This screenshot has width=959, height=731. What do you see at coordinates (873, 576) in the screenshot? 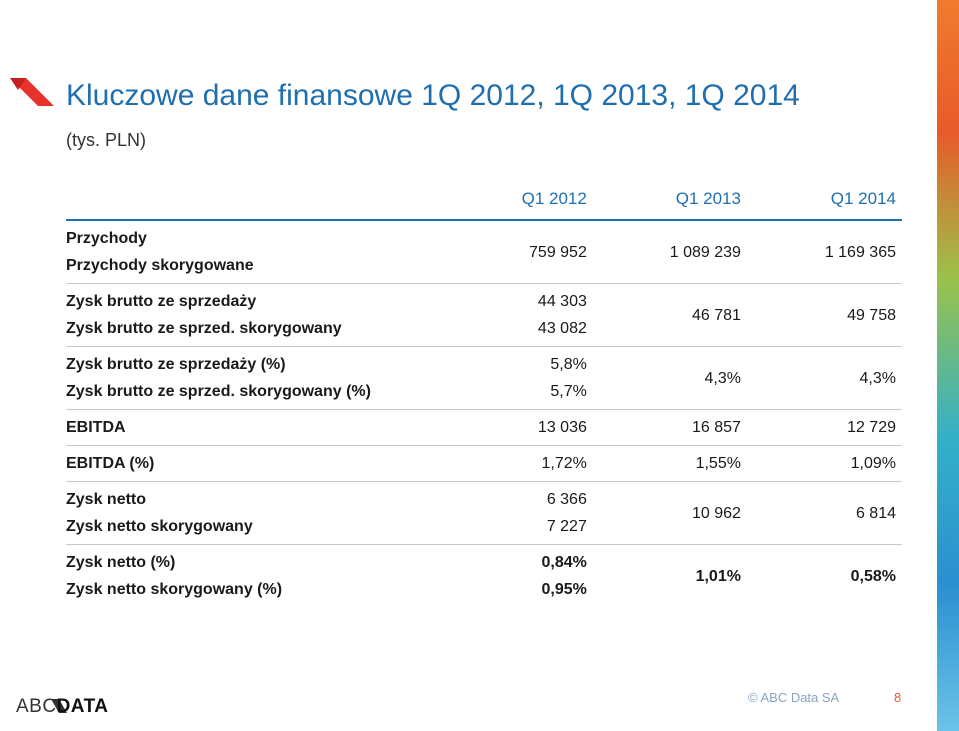
I see `value: 0,58%` at bounding box center [873, 576].